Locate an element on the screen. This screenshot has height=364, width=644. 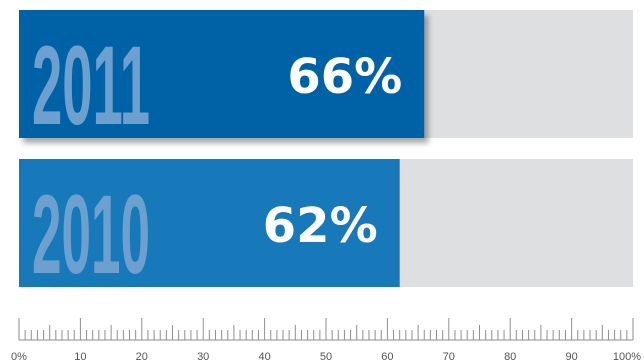
tick-label: 0% is located at coordinates (19, 357).